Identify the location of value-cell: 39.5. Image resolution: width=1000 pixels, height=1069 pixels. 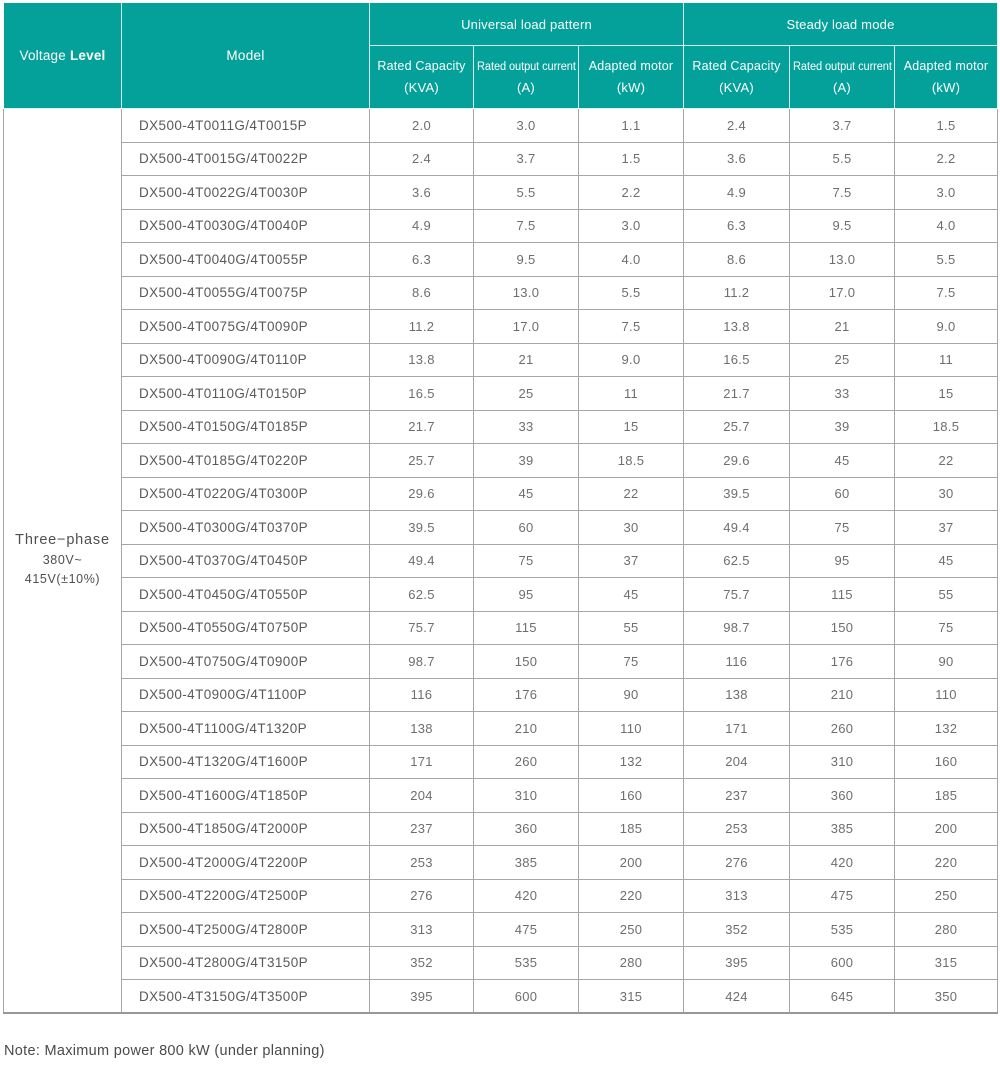
(736, 493).